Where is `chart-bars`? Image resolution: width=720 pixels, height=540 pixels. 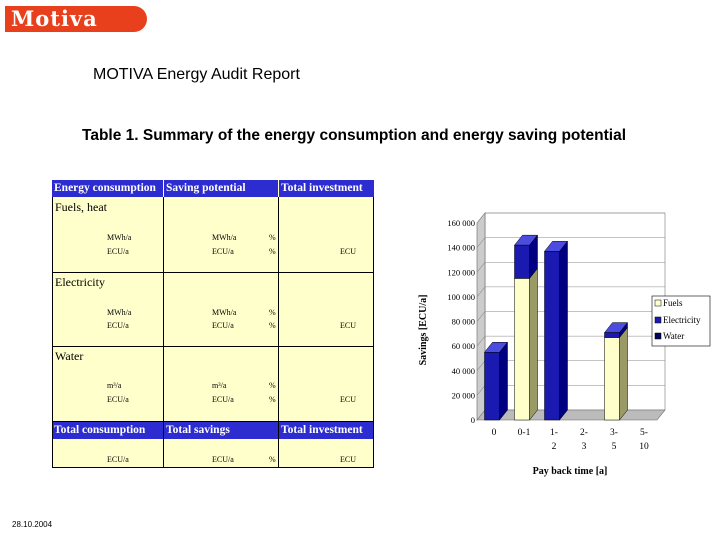 chart-bars is located at coordinates (556, 327).